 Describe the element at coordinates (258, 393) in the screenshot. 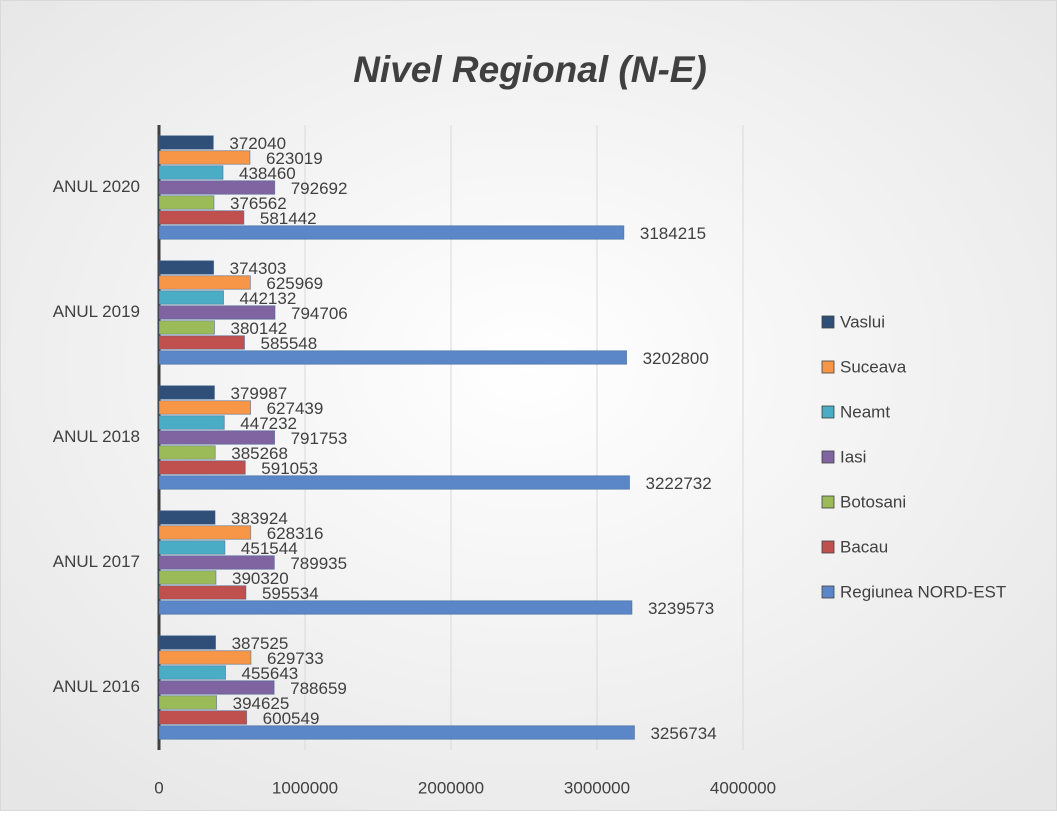

I see `value-label: 379987` at that location.